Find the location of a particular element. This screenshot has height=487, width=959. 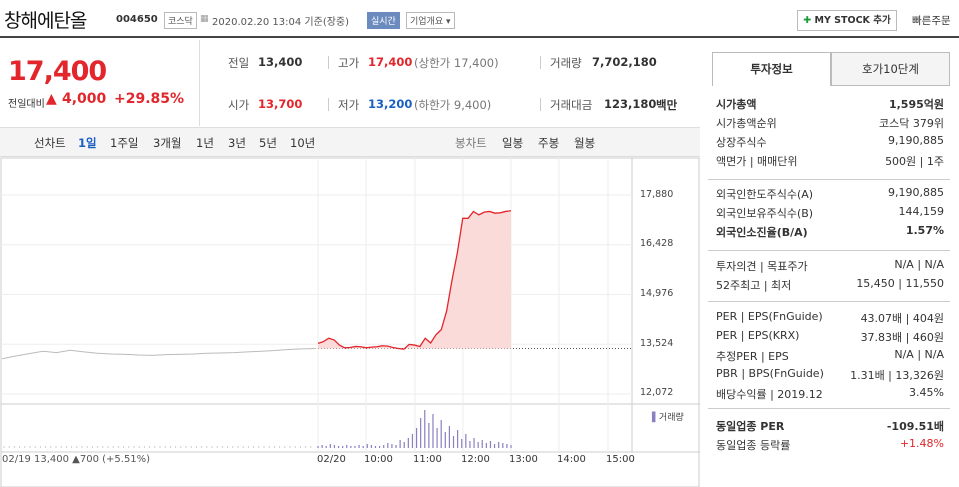

panel-row-value: 1.57% is located at coordinates (924, 230).